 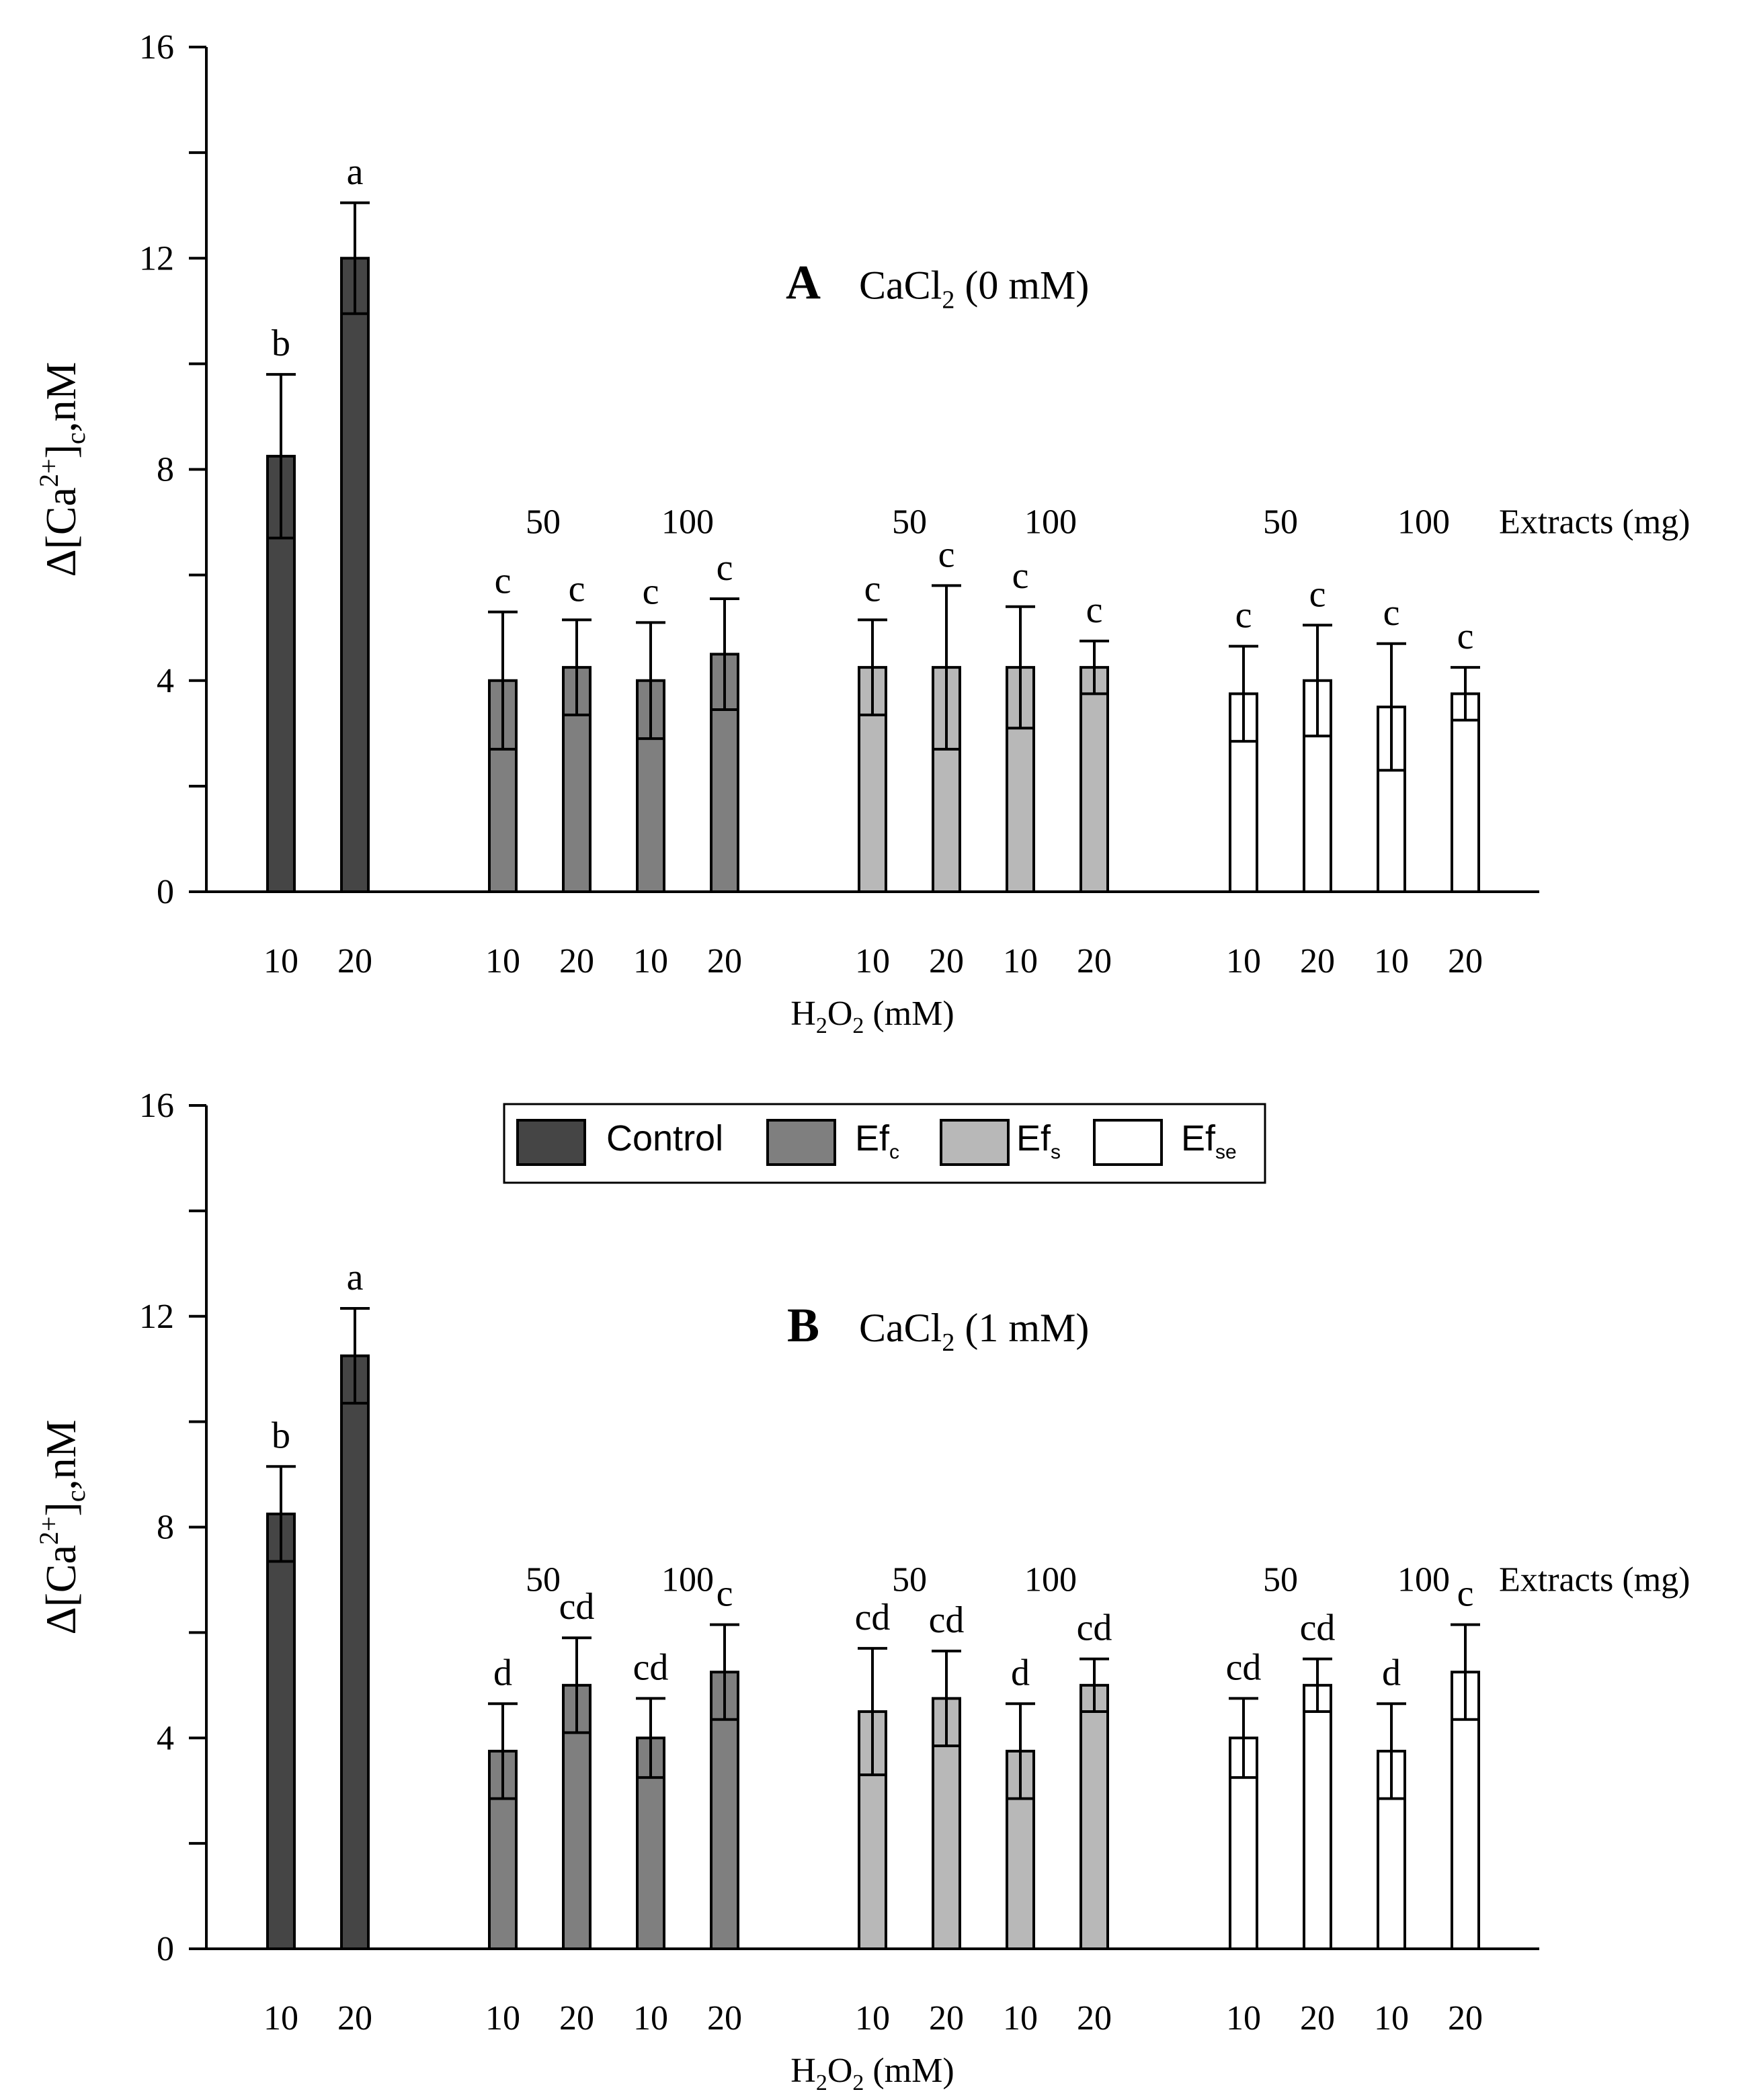 What do you see at coordinates (974, 1332) in the screenshot?
I see `panel-title: CaCl2 (1 mM)` at bounding box center [974, 1332].